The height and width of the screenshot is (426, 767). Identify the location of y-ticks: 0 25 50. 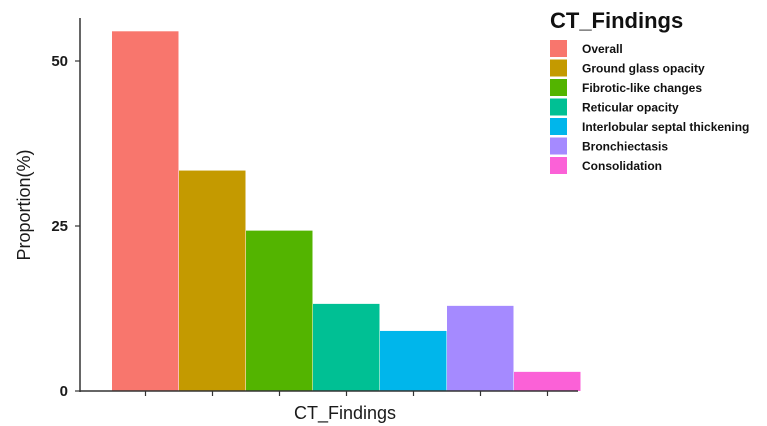
(65, 226).